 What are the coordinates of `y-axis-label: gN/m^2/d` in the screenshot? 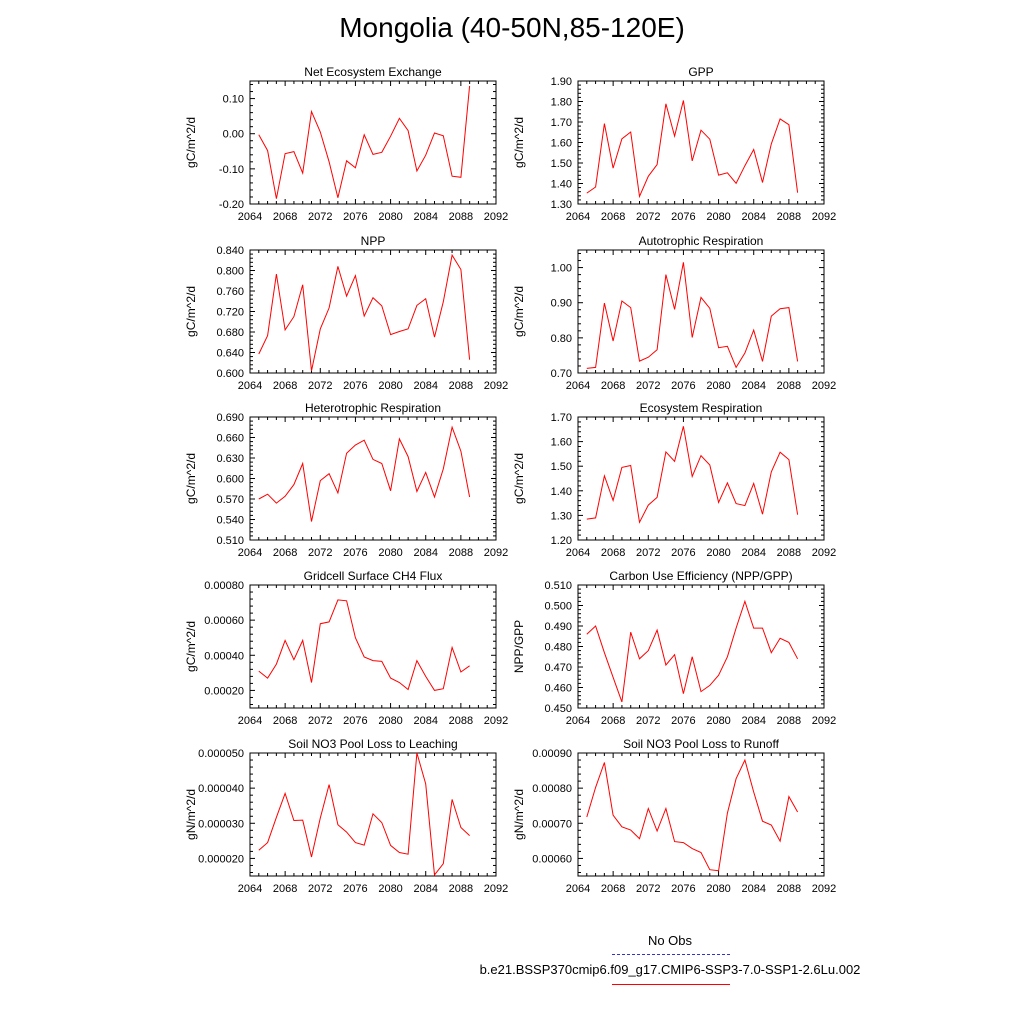 It's located at (191, 814).